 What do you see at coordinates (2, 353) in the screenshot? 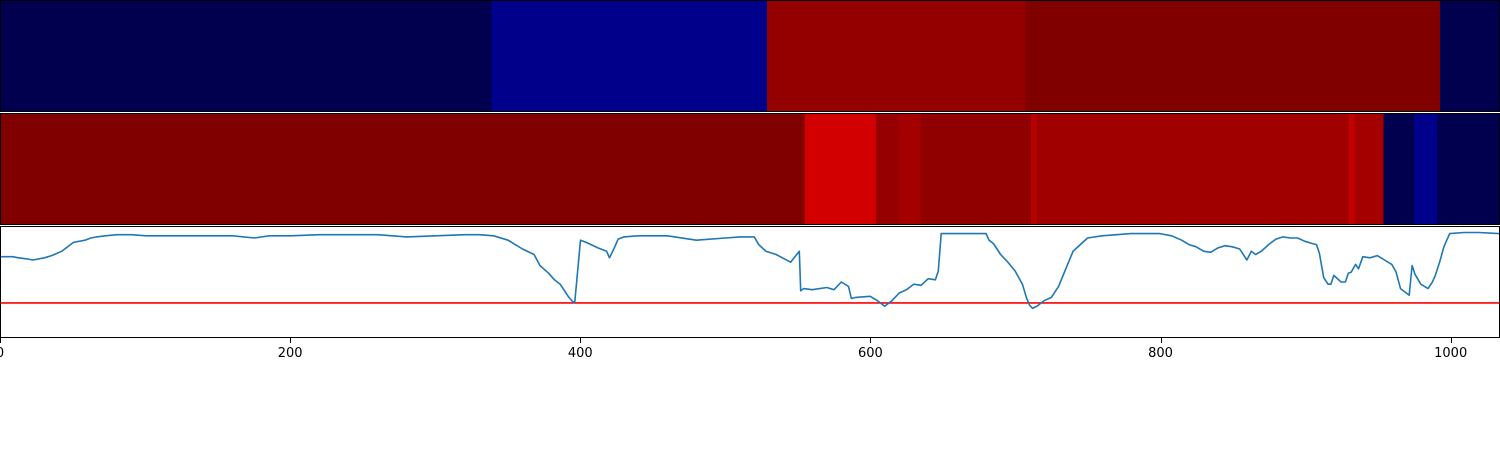
I see `x-tick-label-0: 0` at bounding box center [2, 353].